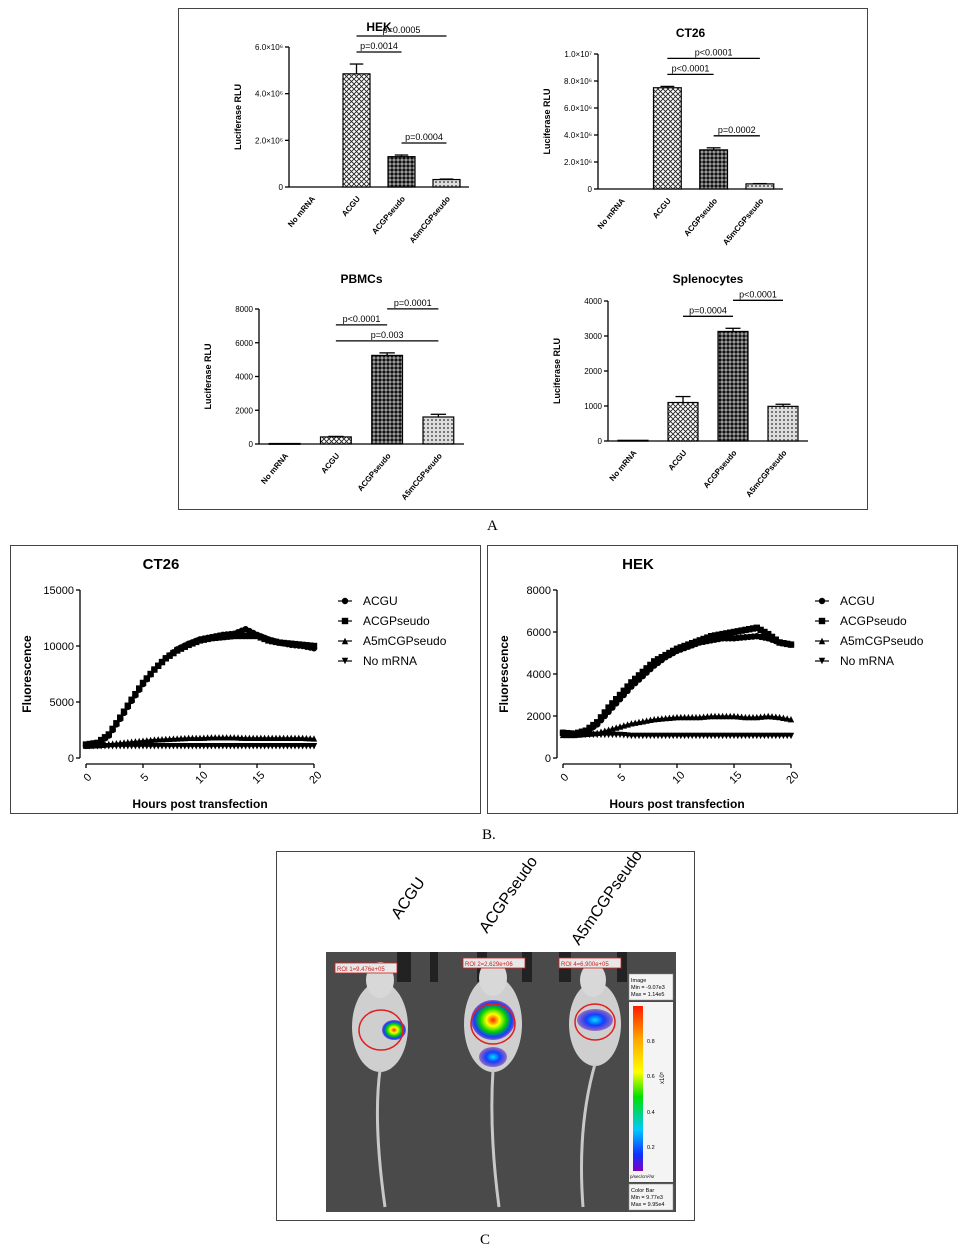 Image resolution: width=964 pixels, height=1252 pixels. What do you see at coordinates (422, 476) in the screenshot?
I see `x-tick-label: A5mCGPseudo` at bounding box center [422, 476].